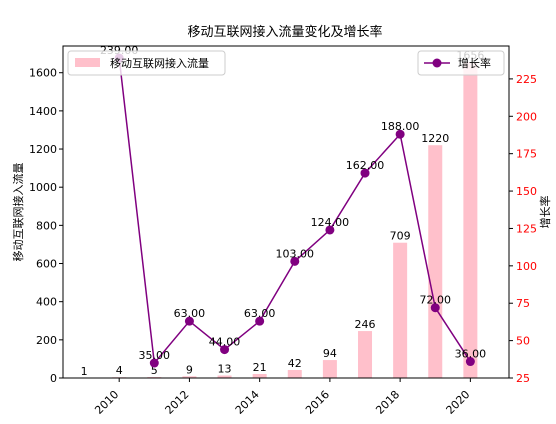 The width and height of the screenshot is (556, 424). What do you see at coordinates (154, 370) in the screenshot?
I see `bar-value-label: 5` at bounding box center [154, 370].